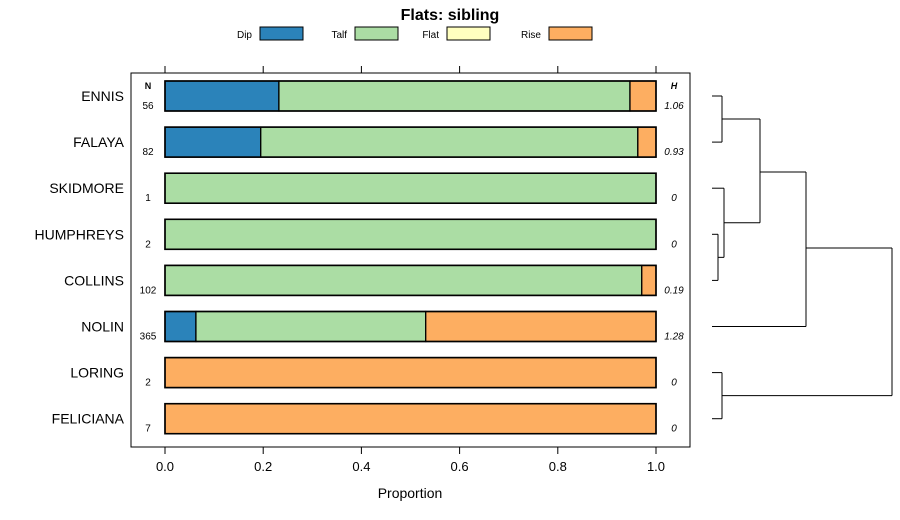 The height and width of the screenshot is (520, 900). Describe the element at coordinates (674, 106) in the screenshot. I see `h-value: 1.06` at that location.